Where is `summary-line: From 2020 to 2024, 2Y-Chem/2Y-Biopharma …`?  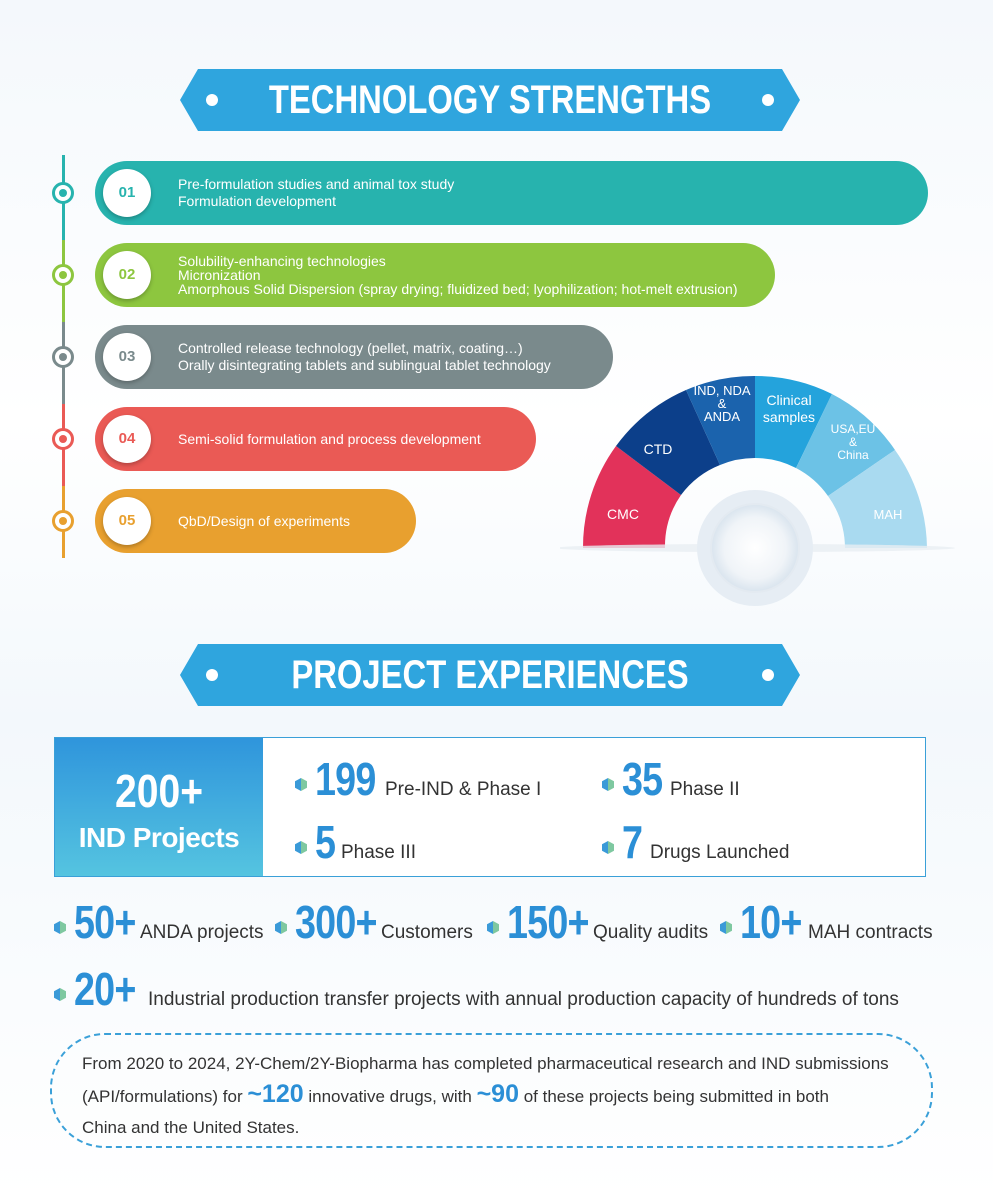 summary-line: From 2020 to 2024, 2Y-Chem/2Y-Biopharma … is located at coordinates (485, 1063).